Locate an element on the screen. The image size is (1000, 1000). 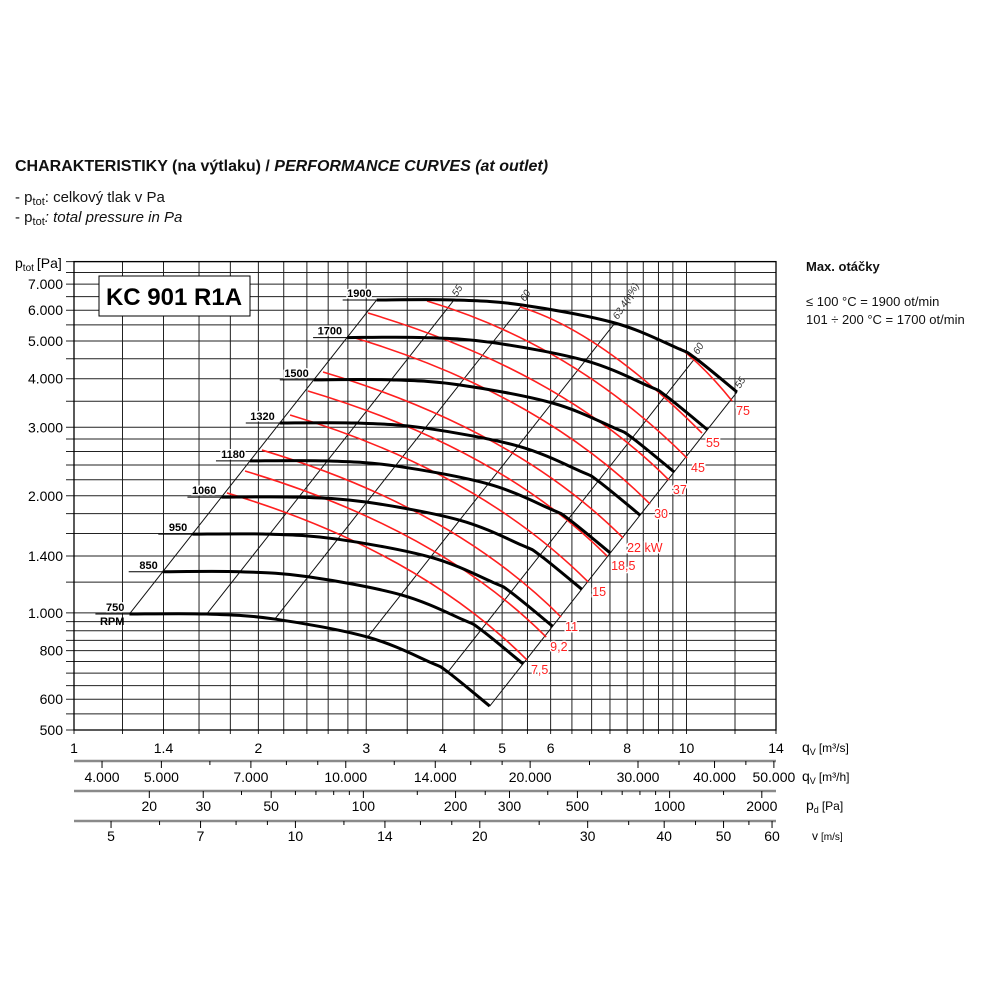
legend-czech: - ptot: celkový tlak v Pa is located at coordinates (90, 198).